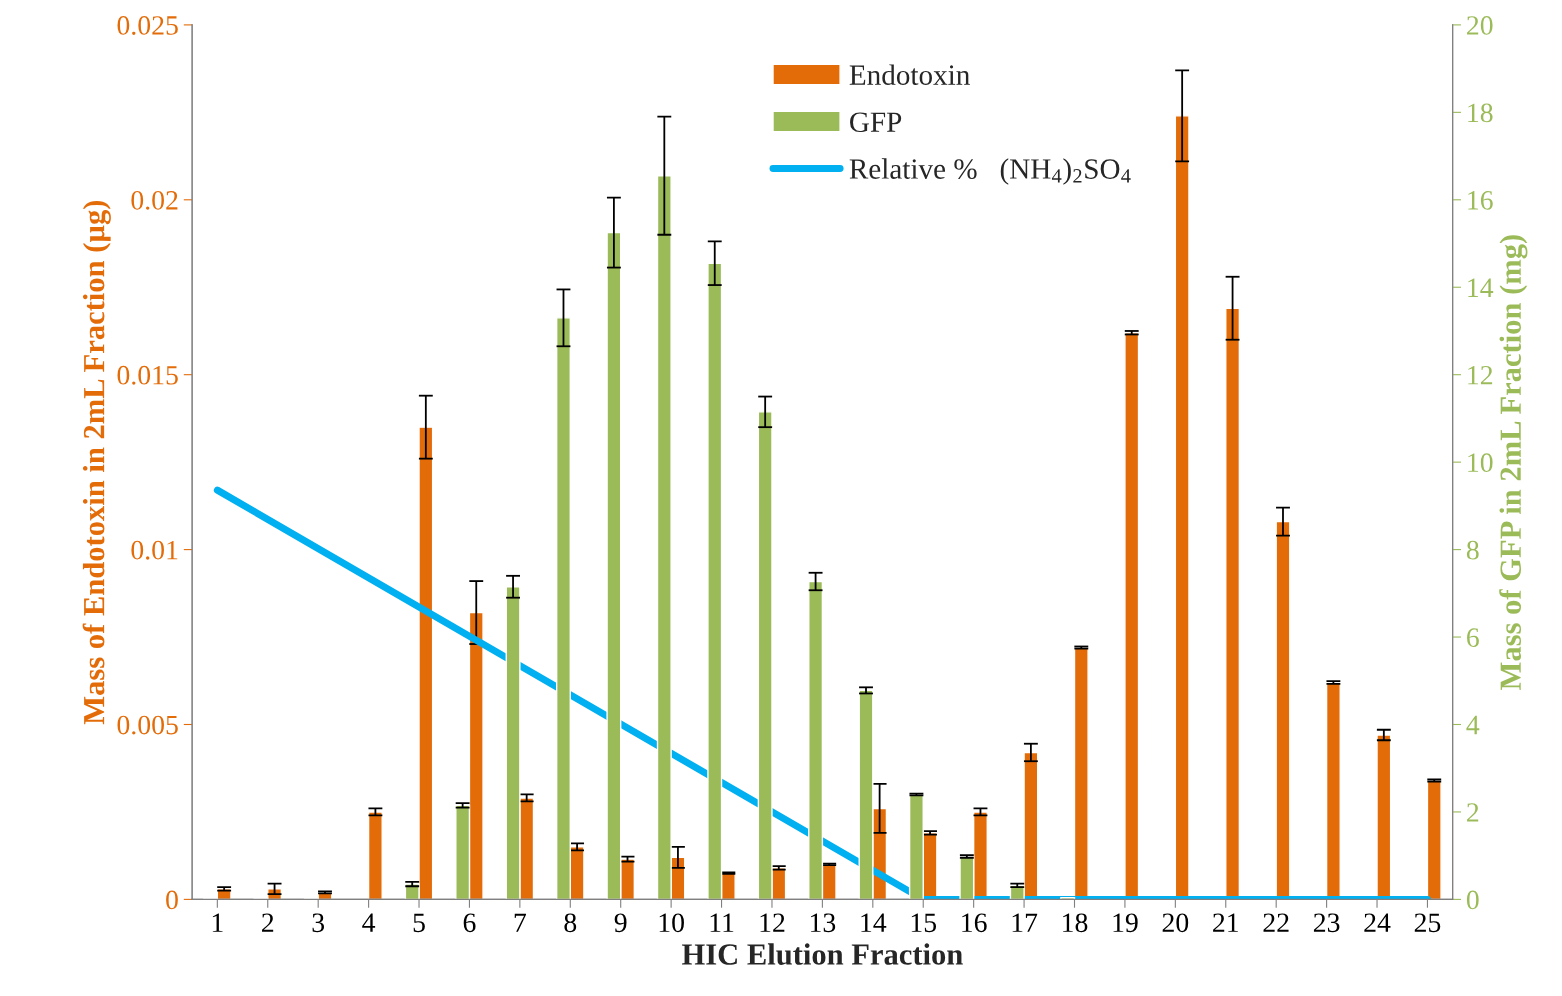 The image size is (1562, 996). Describe the element at coordinates (909, 74) in the screenshot. I see `legend-label: Endotoxin` at that location.